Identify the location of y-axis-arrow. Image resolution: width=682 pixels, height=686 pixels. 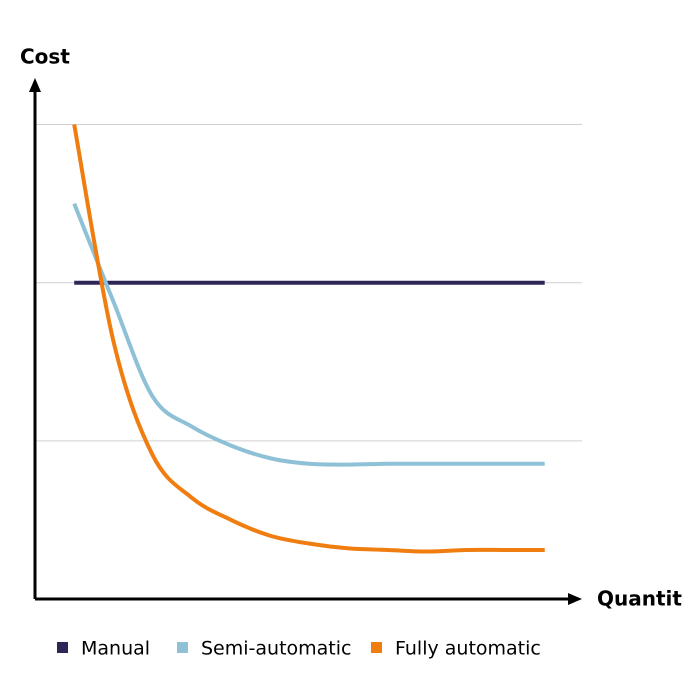
(35, 85).